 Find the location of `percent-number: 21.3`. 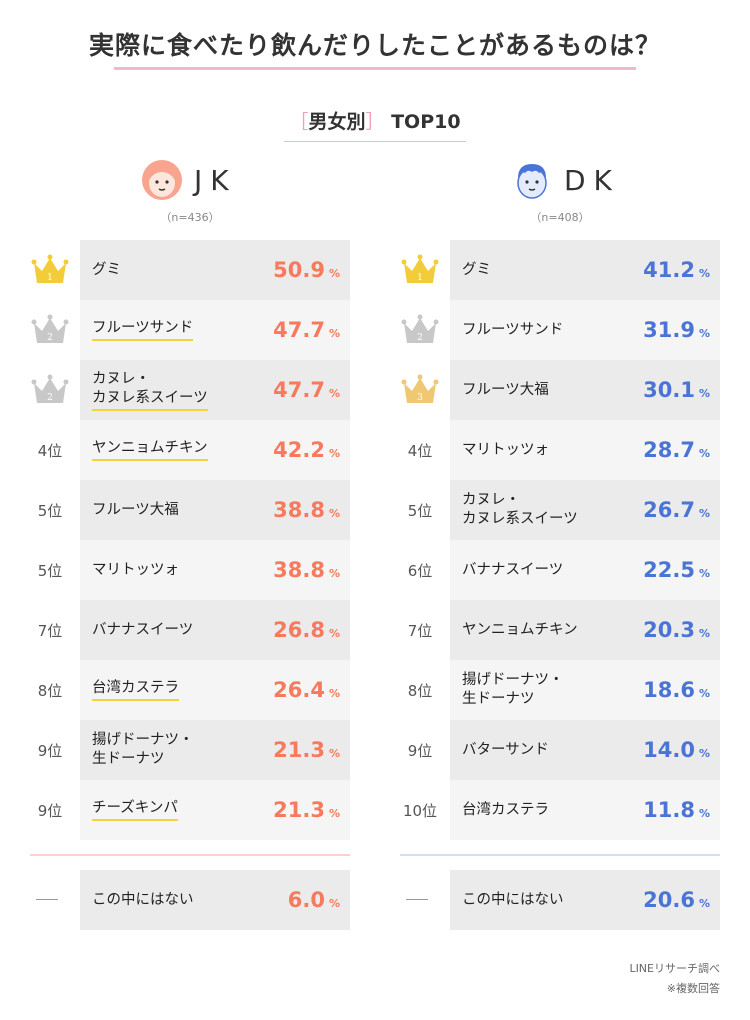

percent-number: 21.3 is located at coordinates (299, 750).